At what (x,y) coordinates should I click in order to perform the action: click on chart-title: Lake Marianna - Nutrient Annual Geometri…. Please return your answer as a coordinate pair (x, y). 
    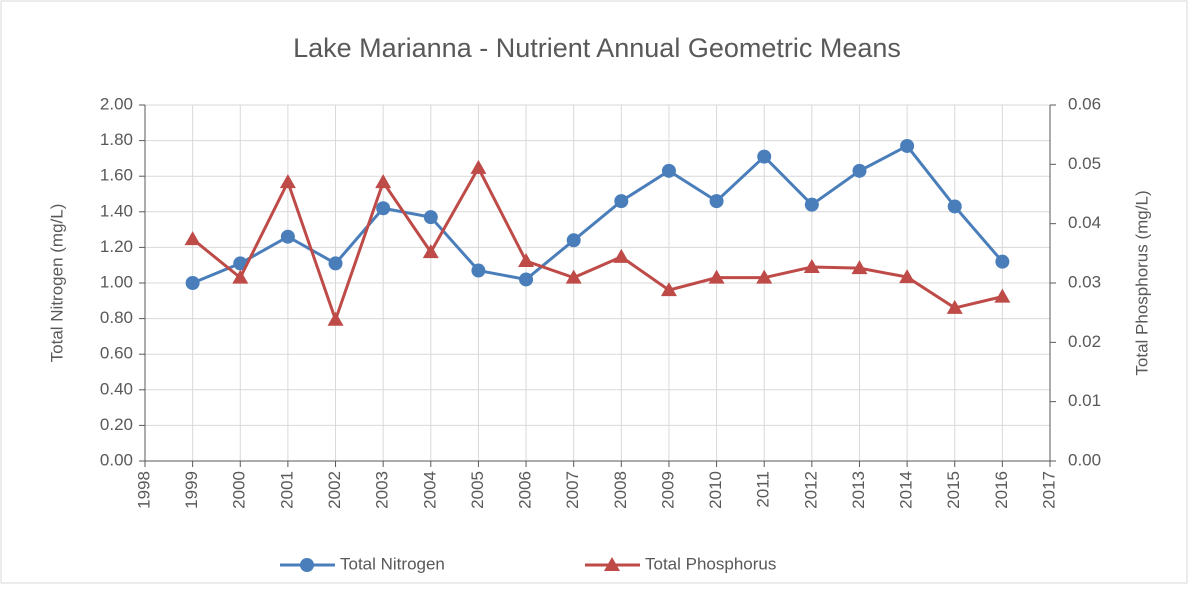
    Looking at the image, I should click on (597, 48).